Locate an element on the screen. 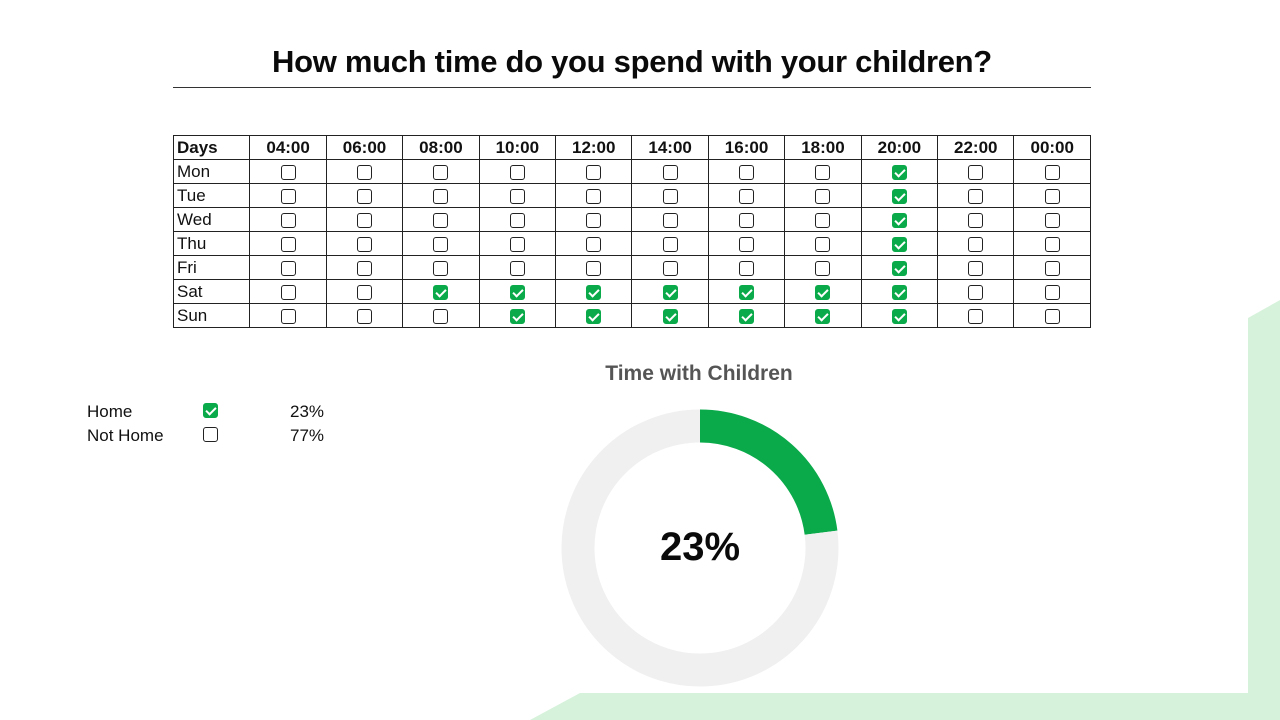 This screenshot has height=720, width=1280. day-row-mon: Mon is located at coordinates (631, 171).